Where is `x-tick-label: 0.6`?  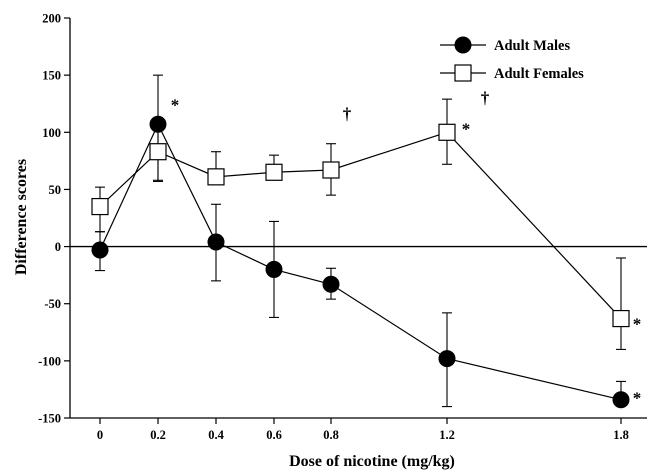
x-tick-label: 0.6 is located at coordinates (274, 435).